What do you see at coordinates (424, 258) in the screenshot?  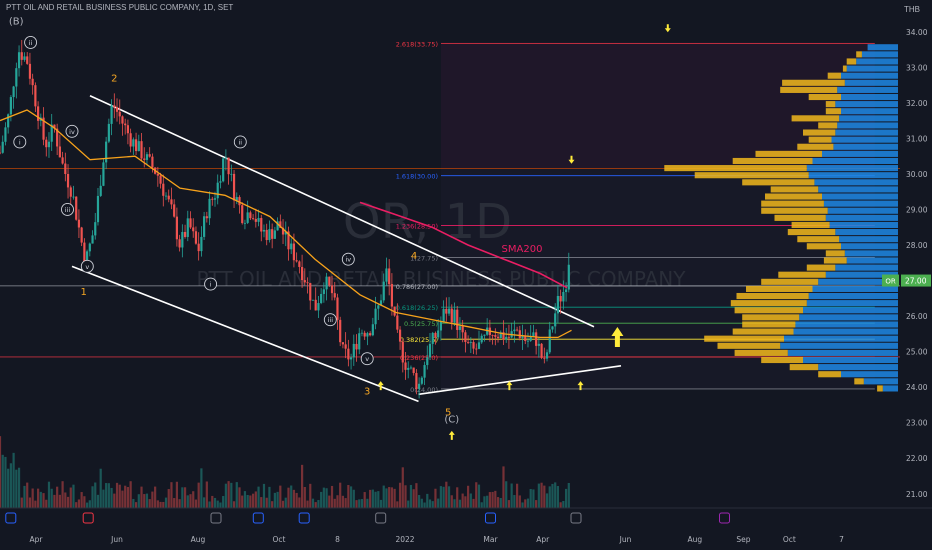 I see `fib-label: 1(27.75)` at bounding box center [424, 258].